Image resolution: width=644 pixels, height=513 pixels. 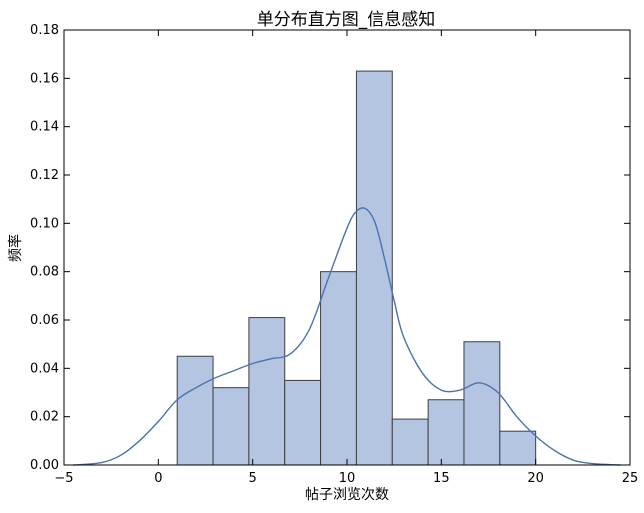 What do you see at coordinates (15, 248) in the screenshot?
I see `y-axis-label: 频率` at bounding box center [15, 248].